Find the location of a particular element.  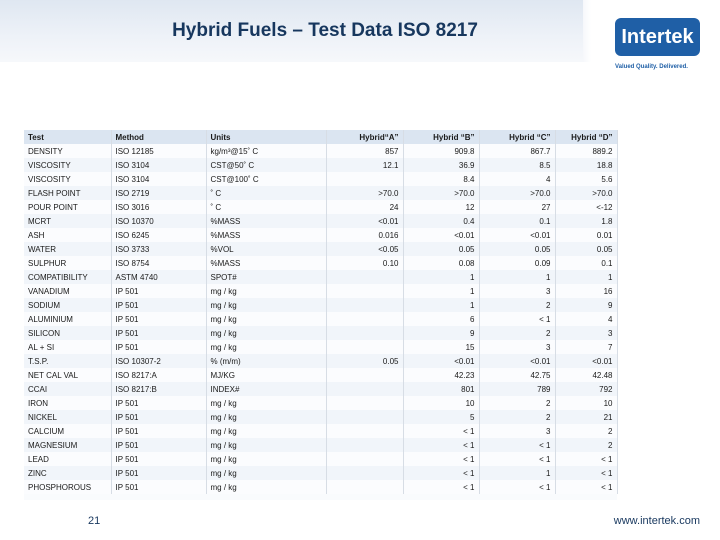

table-cell: POUR POINT is located at coordinates (68, 207).